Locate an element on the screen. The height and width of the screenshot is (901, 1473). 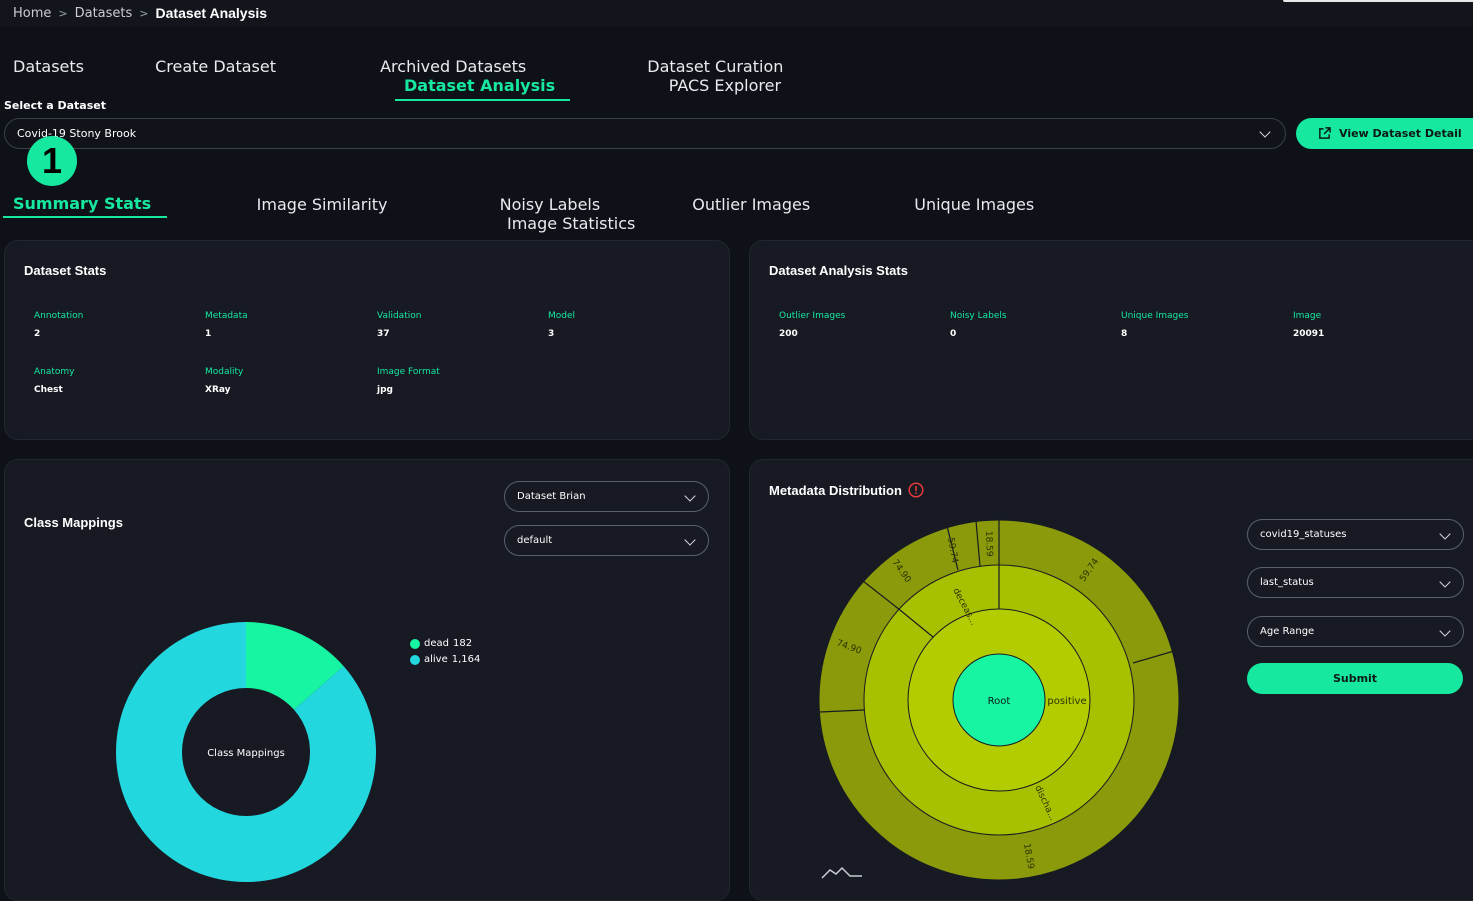
view-dataset-detail-button: View Dataset Detail is located at coordinates (1384, 133).